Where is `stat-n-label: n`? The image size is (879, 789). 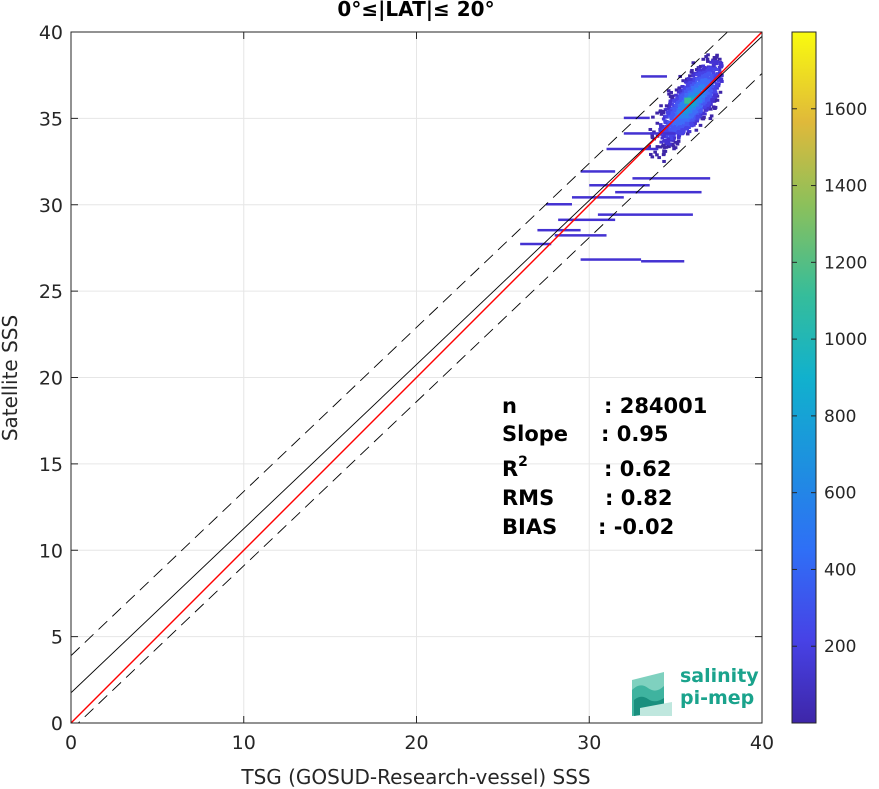 stat-n-label: n is located at coordinates (509, 406).